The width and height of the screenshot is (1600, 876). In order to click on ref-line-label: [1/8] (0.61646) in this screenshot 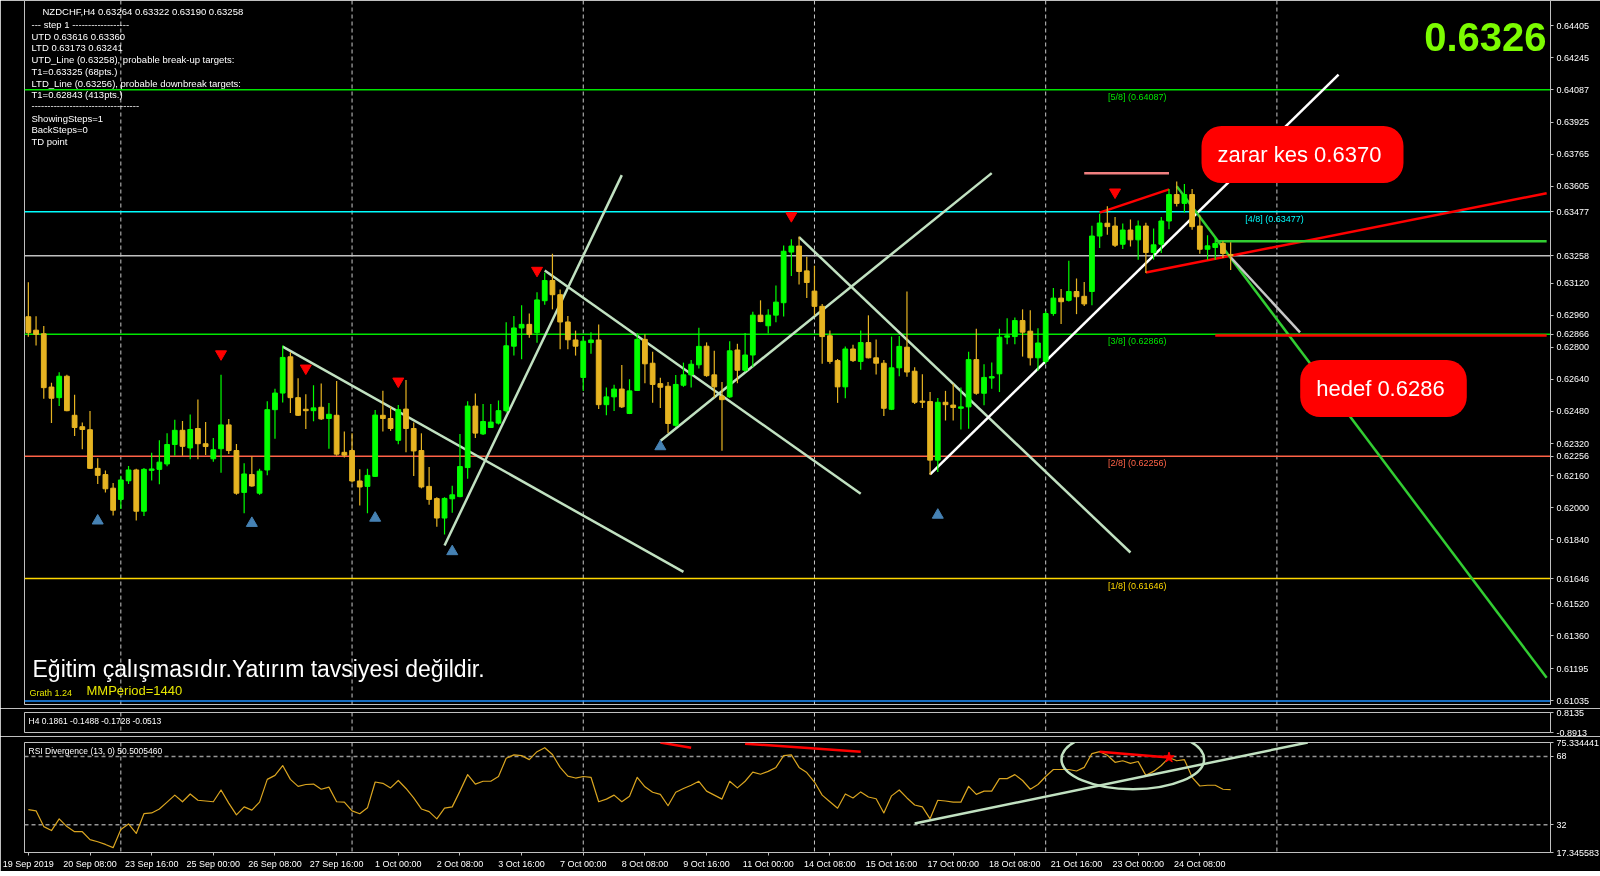, I will do `click(1137, 585)`.